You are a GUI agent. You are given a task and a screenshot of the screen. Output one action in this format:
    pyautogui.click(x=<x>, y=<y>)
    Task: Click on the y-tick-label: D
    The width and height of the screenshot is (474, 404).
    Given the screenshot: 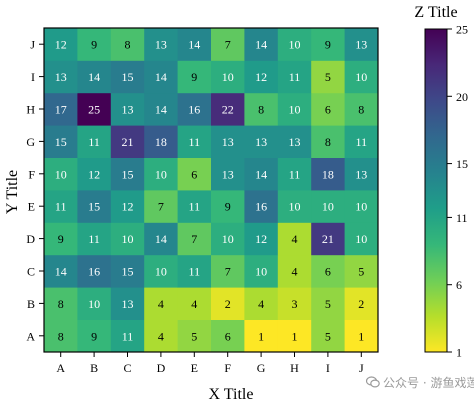 What is the action you would take?
    pyautogui.click(x=30, y=239)
    